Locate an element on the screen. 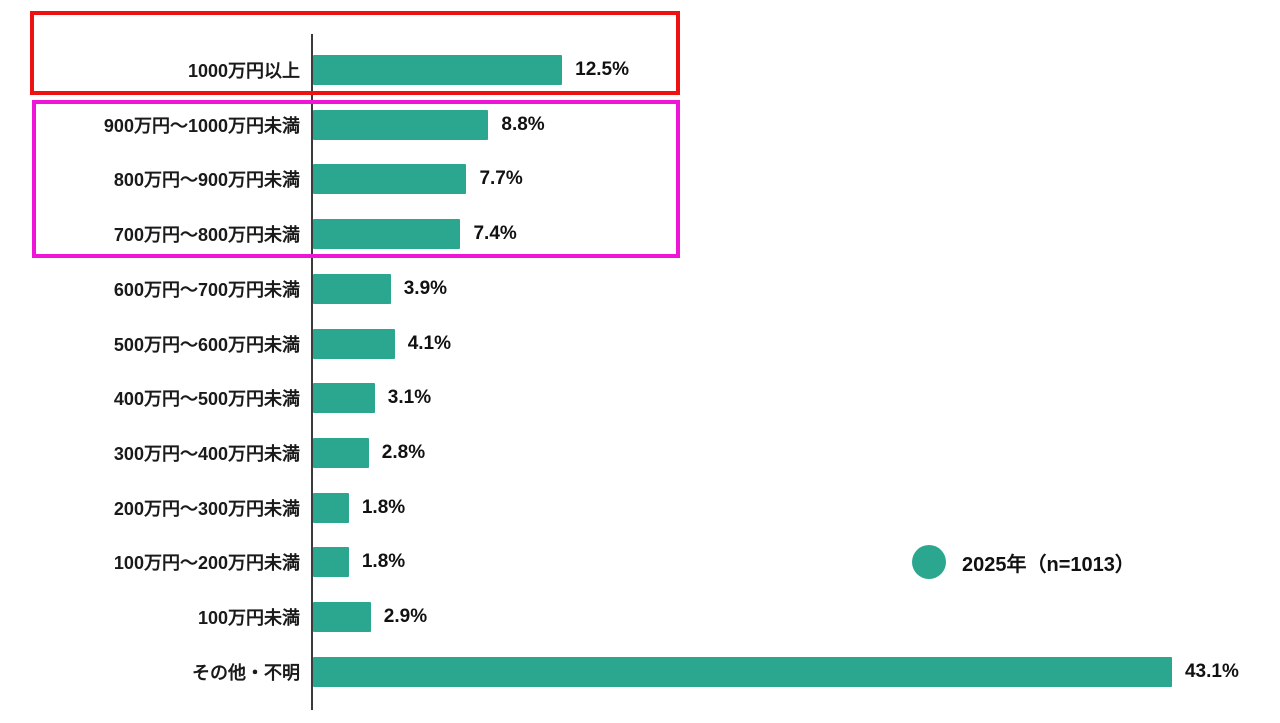 The height and width of the screenshot is (723, 1280). table-row: 100万円未満 2.9% is located at coordinates (213, 617).